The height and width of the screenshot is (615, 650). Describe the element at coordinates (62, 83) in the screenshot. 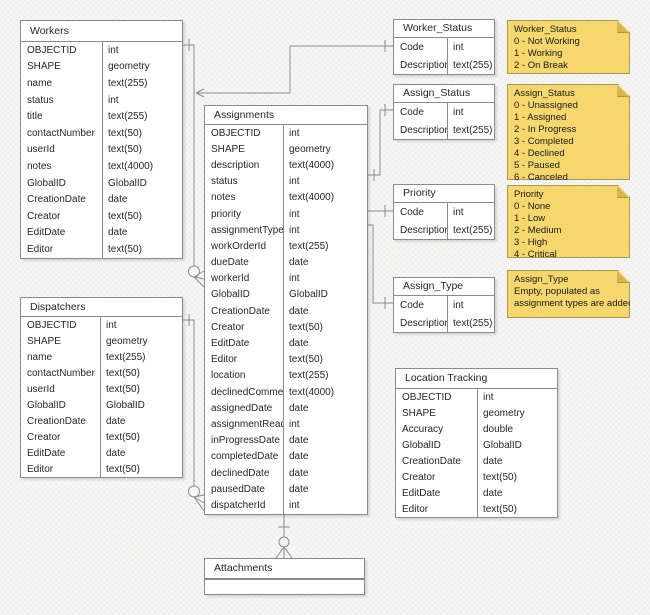

I see `field-name: name` at that location.